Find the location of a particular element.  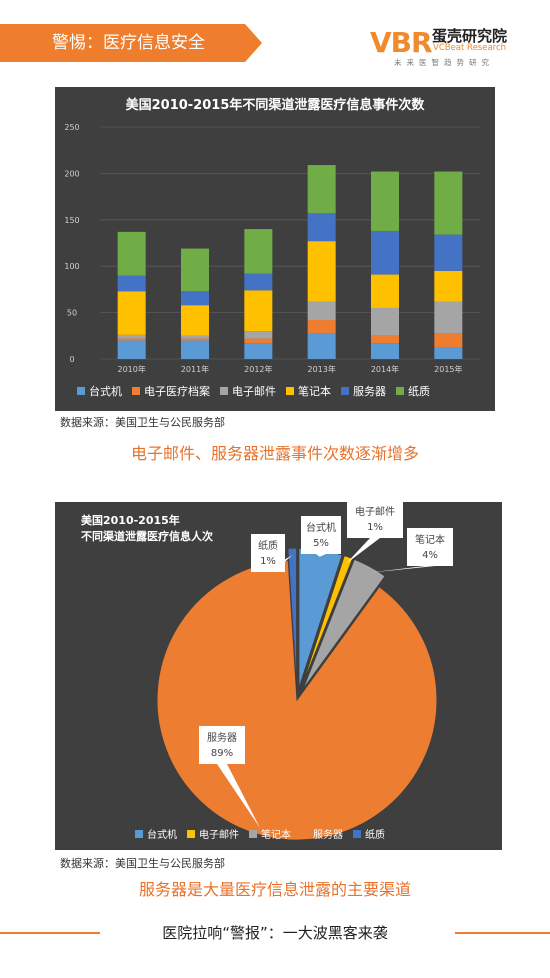

slice-name-label: 台式机 is located at coordinates (321, 527).